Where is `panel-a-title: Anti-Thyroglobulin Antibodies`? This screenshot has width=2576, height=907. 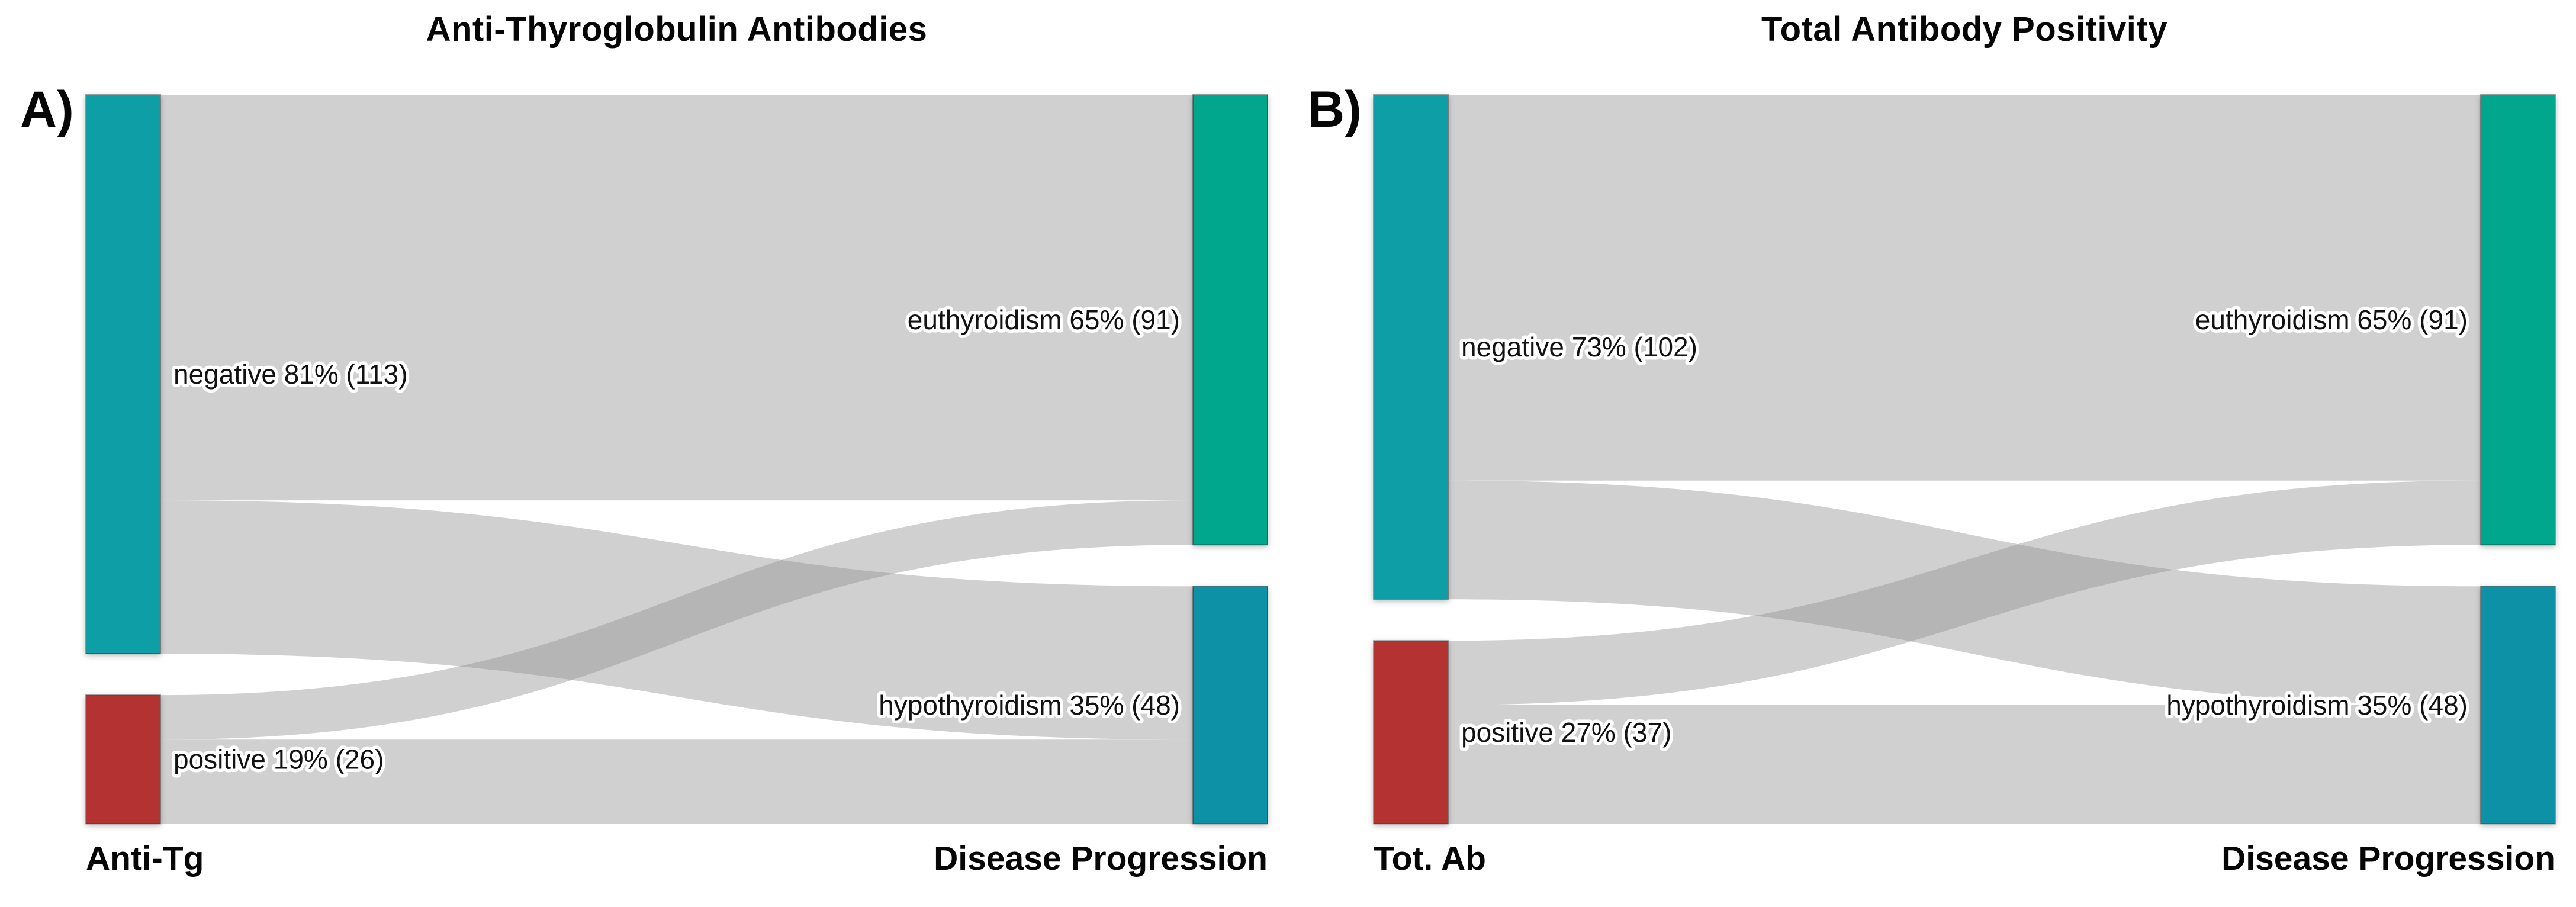
panel-a-title: Anti-Thyroglobulin Antibodies is located at coordinates (677, 30).